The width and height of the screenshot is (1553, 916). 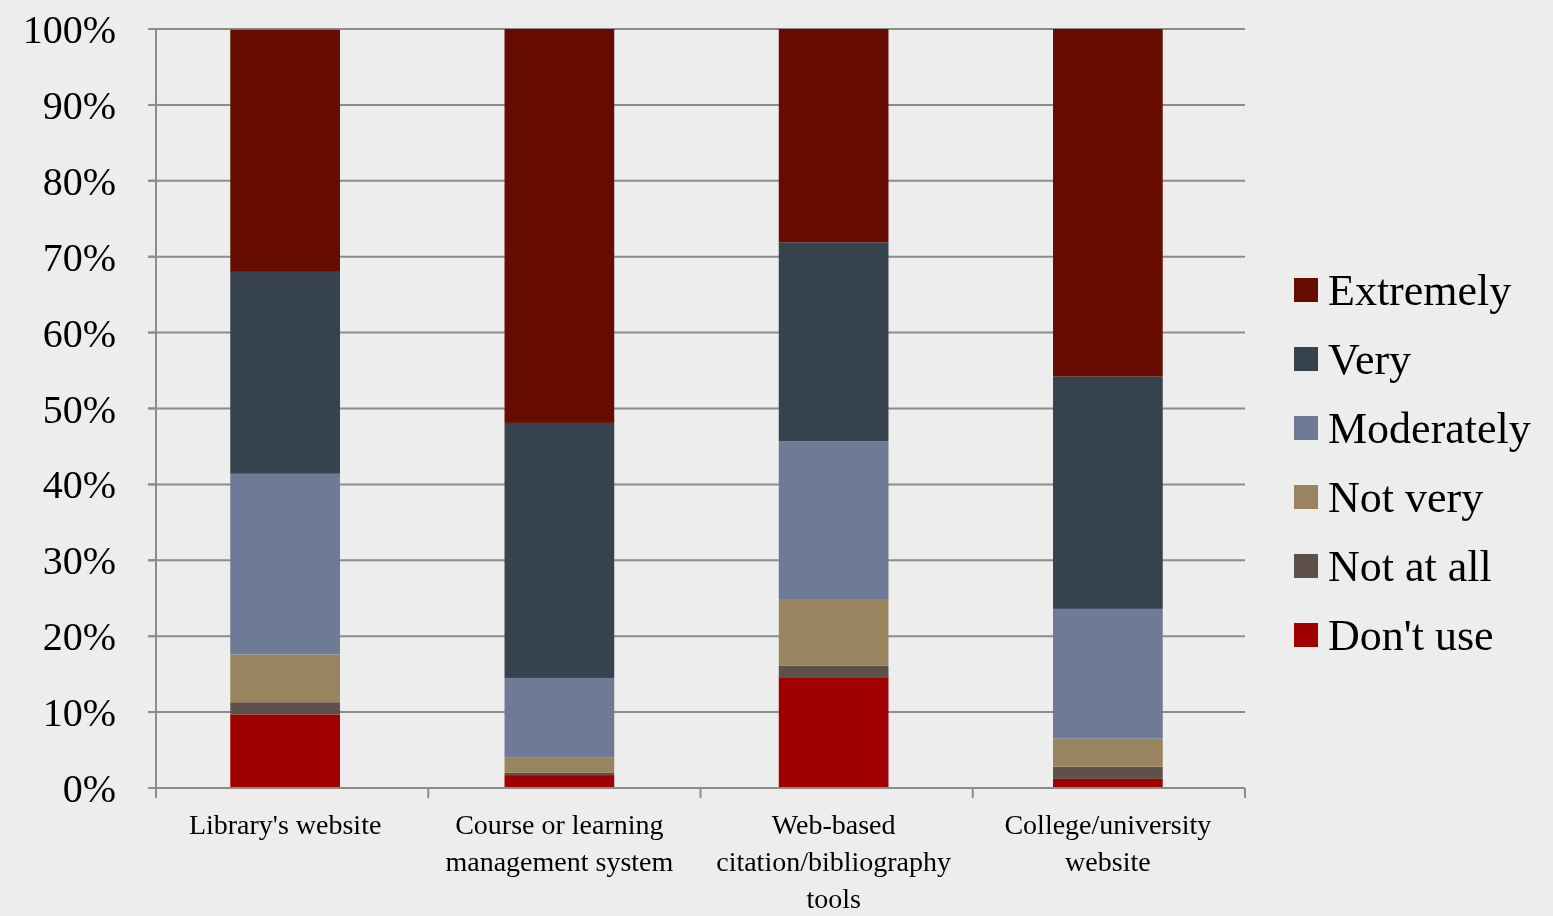 What do you see at coordinates (79, 409) in the screenshot?
I see `y-tick-label: 50%` at bounding box center [79, 409].